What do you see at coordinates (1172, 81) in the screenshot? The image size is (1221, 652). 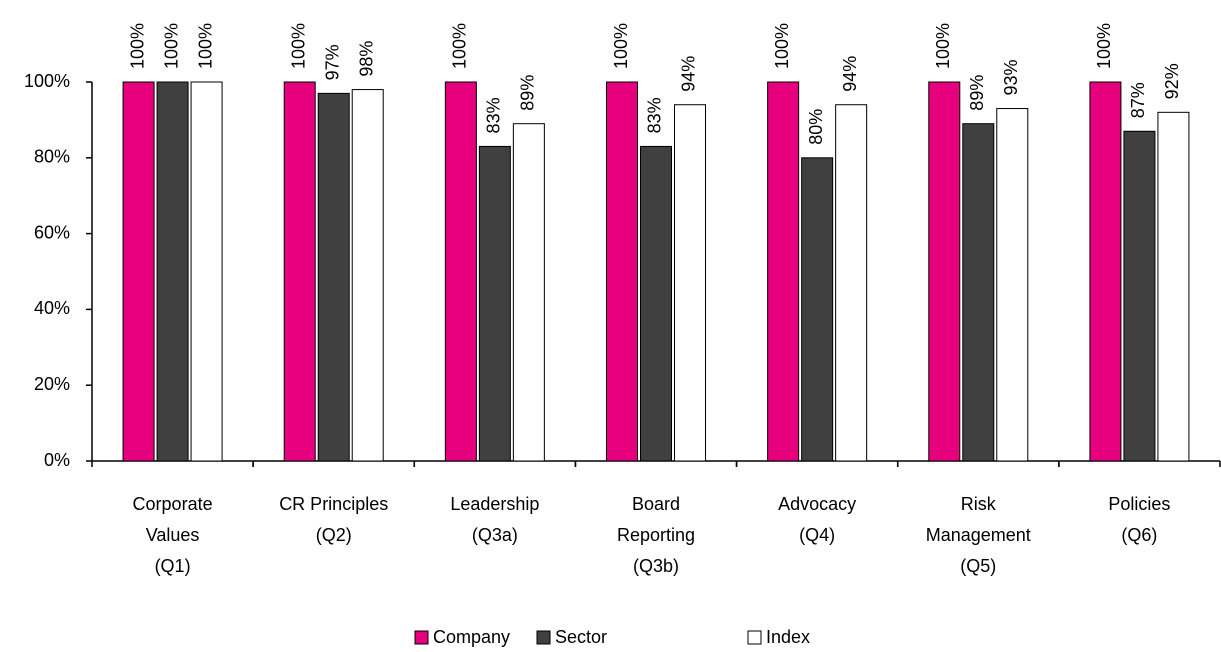 I see `value-label: 92%` at bounding box center [1172, 81].